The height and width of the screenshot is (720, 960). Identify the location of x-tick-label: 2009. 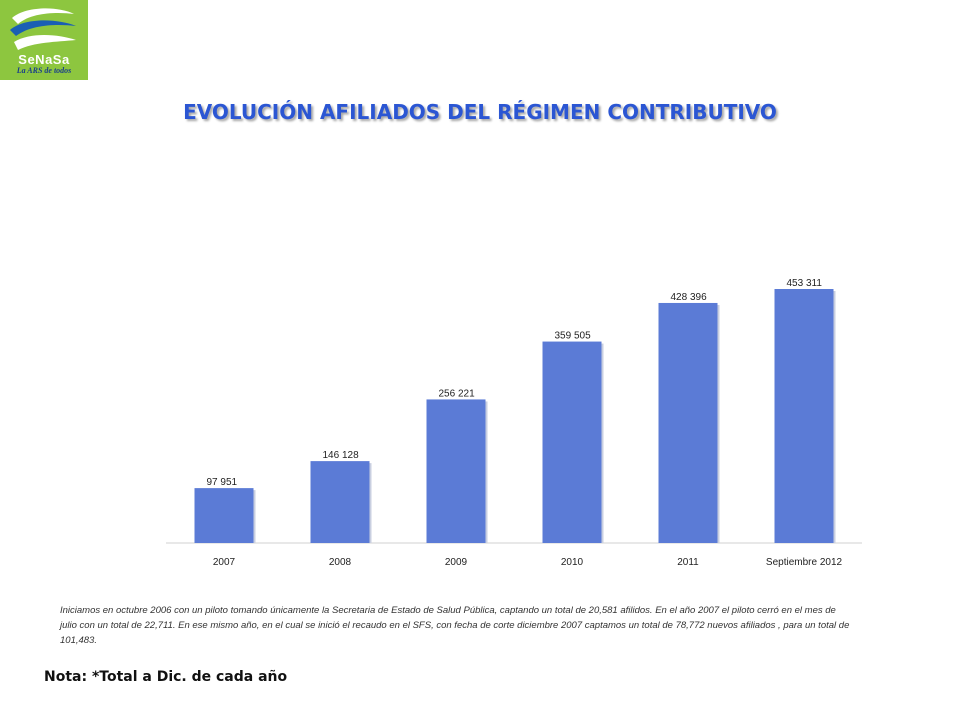
(456, 562).